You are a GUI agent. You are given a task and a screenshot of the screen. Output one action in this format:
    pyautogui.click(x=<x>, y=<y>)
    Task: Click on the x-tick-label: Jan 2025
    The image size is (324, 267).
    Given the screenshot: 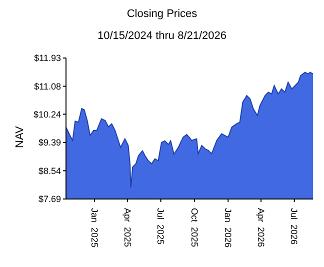 What is the action you would take?
    pyautogui.click(x=94, y=228)
    